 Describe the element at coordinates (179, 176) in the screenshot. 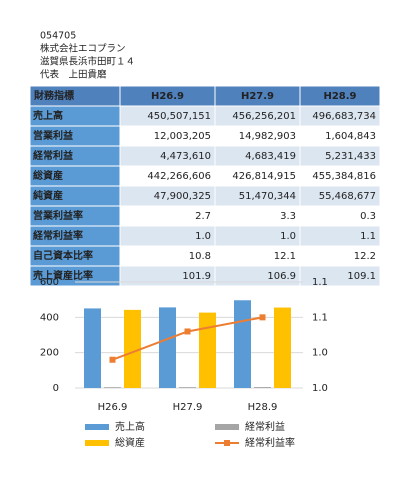

I see `cell-value: 442,266,606` at that location.